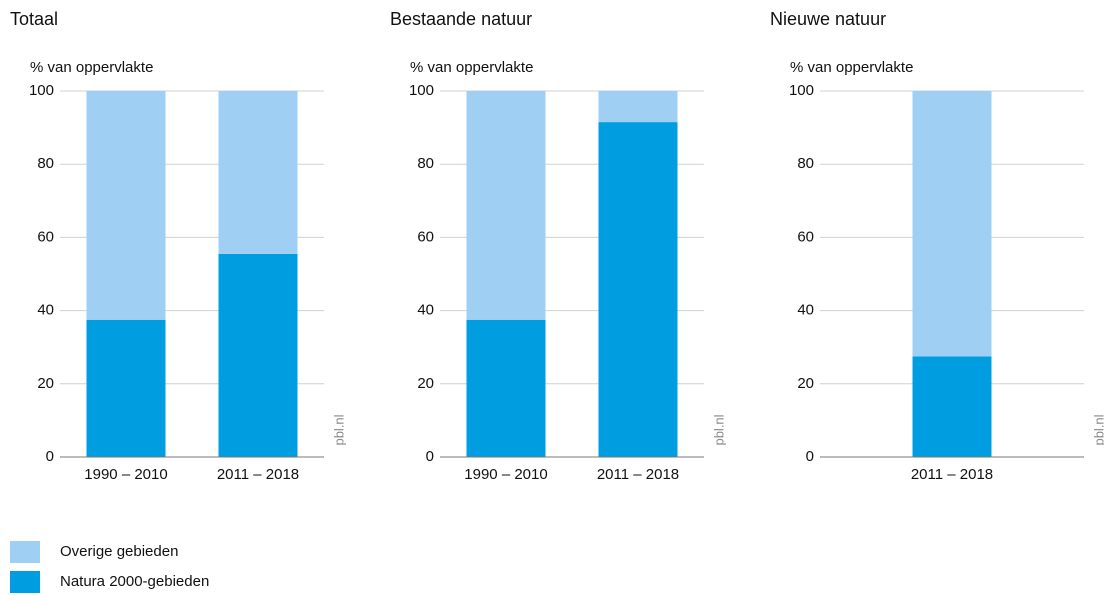 This screenshot has height=595, width=1104. I want to click on chart-title: Totaal, so click(34, 19).